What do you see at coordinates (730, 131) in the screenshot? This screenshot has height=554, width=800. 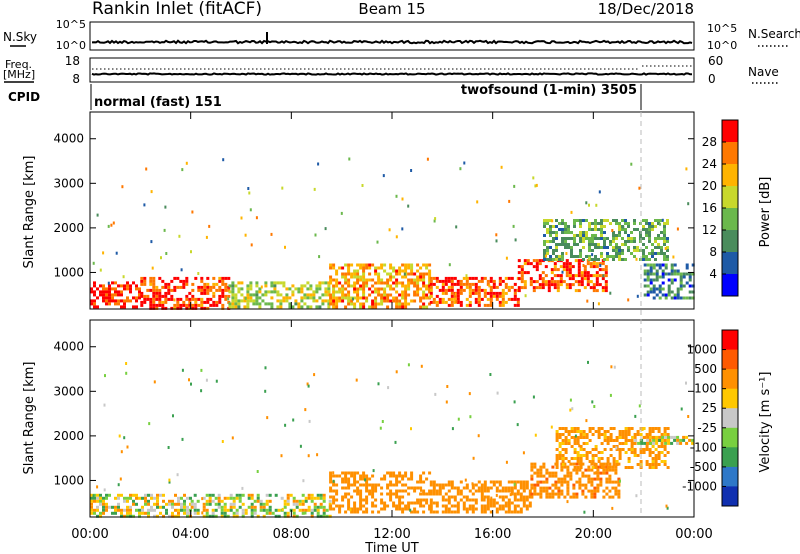 I see `power-colorbar-swatch` at bounding box center [730, 131].